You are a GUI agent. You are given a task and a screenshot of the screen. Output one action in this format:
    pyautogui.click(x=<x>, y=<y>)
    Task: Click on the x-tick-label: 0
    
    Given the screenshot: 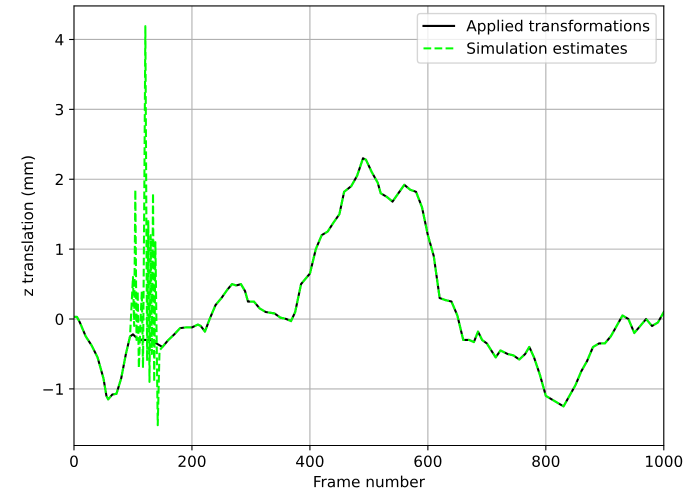 What is the action you would take?
    pyautogui.click(x=74, y=461)
    